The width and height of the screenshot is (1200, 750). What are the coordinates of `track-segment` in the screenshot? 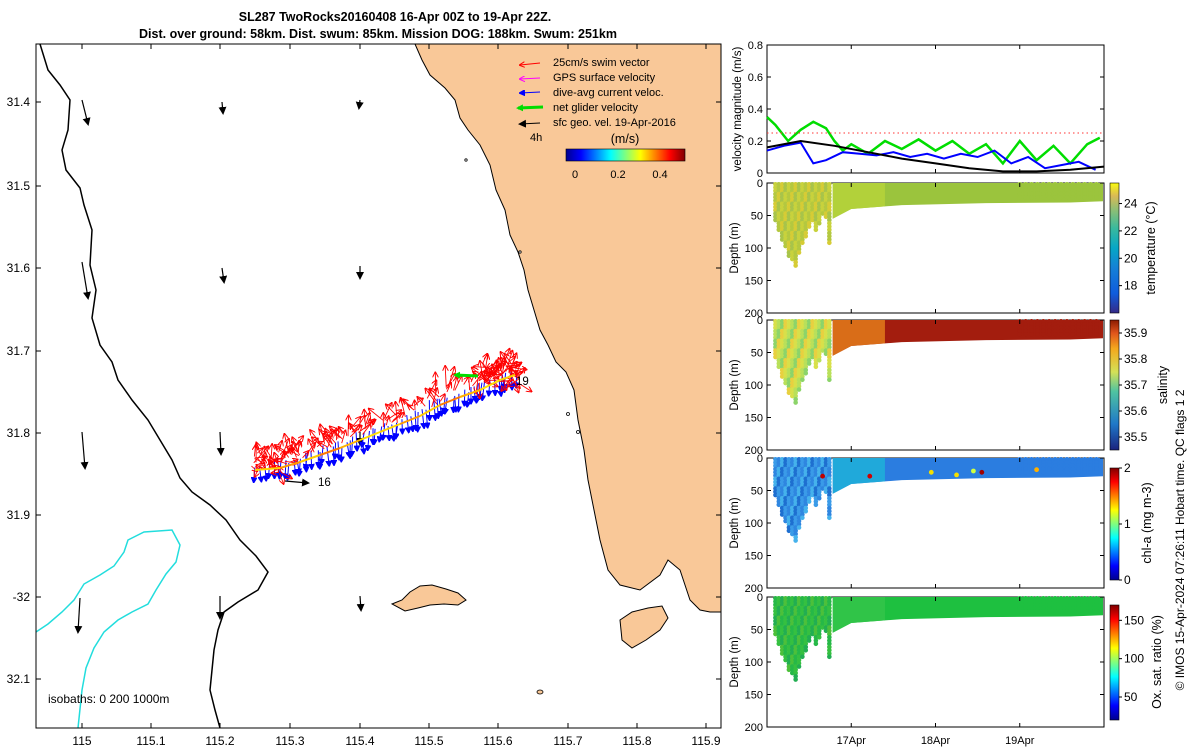 It's located at (470, 393).